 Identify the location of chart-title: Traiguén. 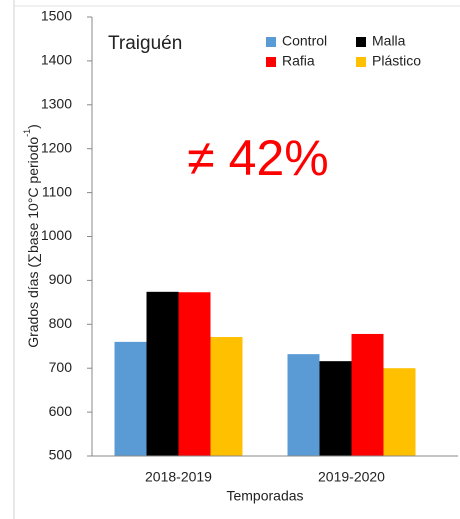
(145, 43).